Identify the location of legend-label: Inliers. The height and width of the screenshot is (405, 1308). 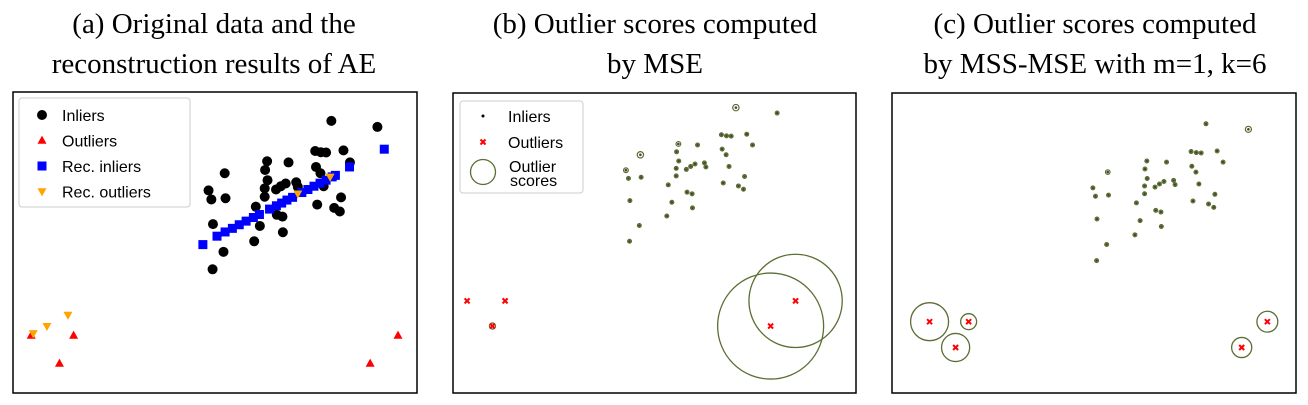
(83, 116).